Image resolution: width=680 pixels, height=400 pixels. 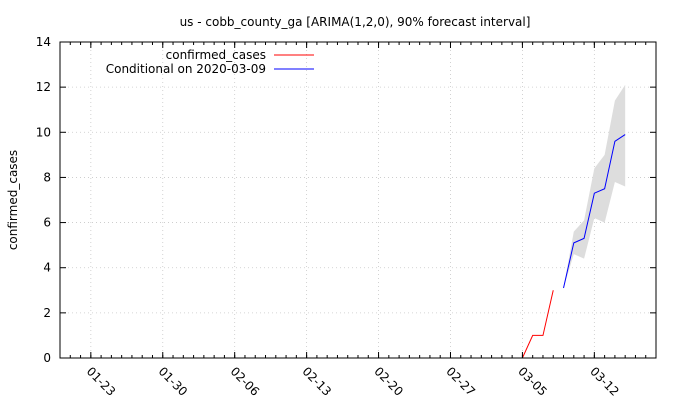 What do you see at coordinates (173, 381) in the screenshot?
I see `x-tick-label: 01-30` at bounding box center [173, 381].